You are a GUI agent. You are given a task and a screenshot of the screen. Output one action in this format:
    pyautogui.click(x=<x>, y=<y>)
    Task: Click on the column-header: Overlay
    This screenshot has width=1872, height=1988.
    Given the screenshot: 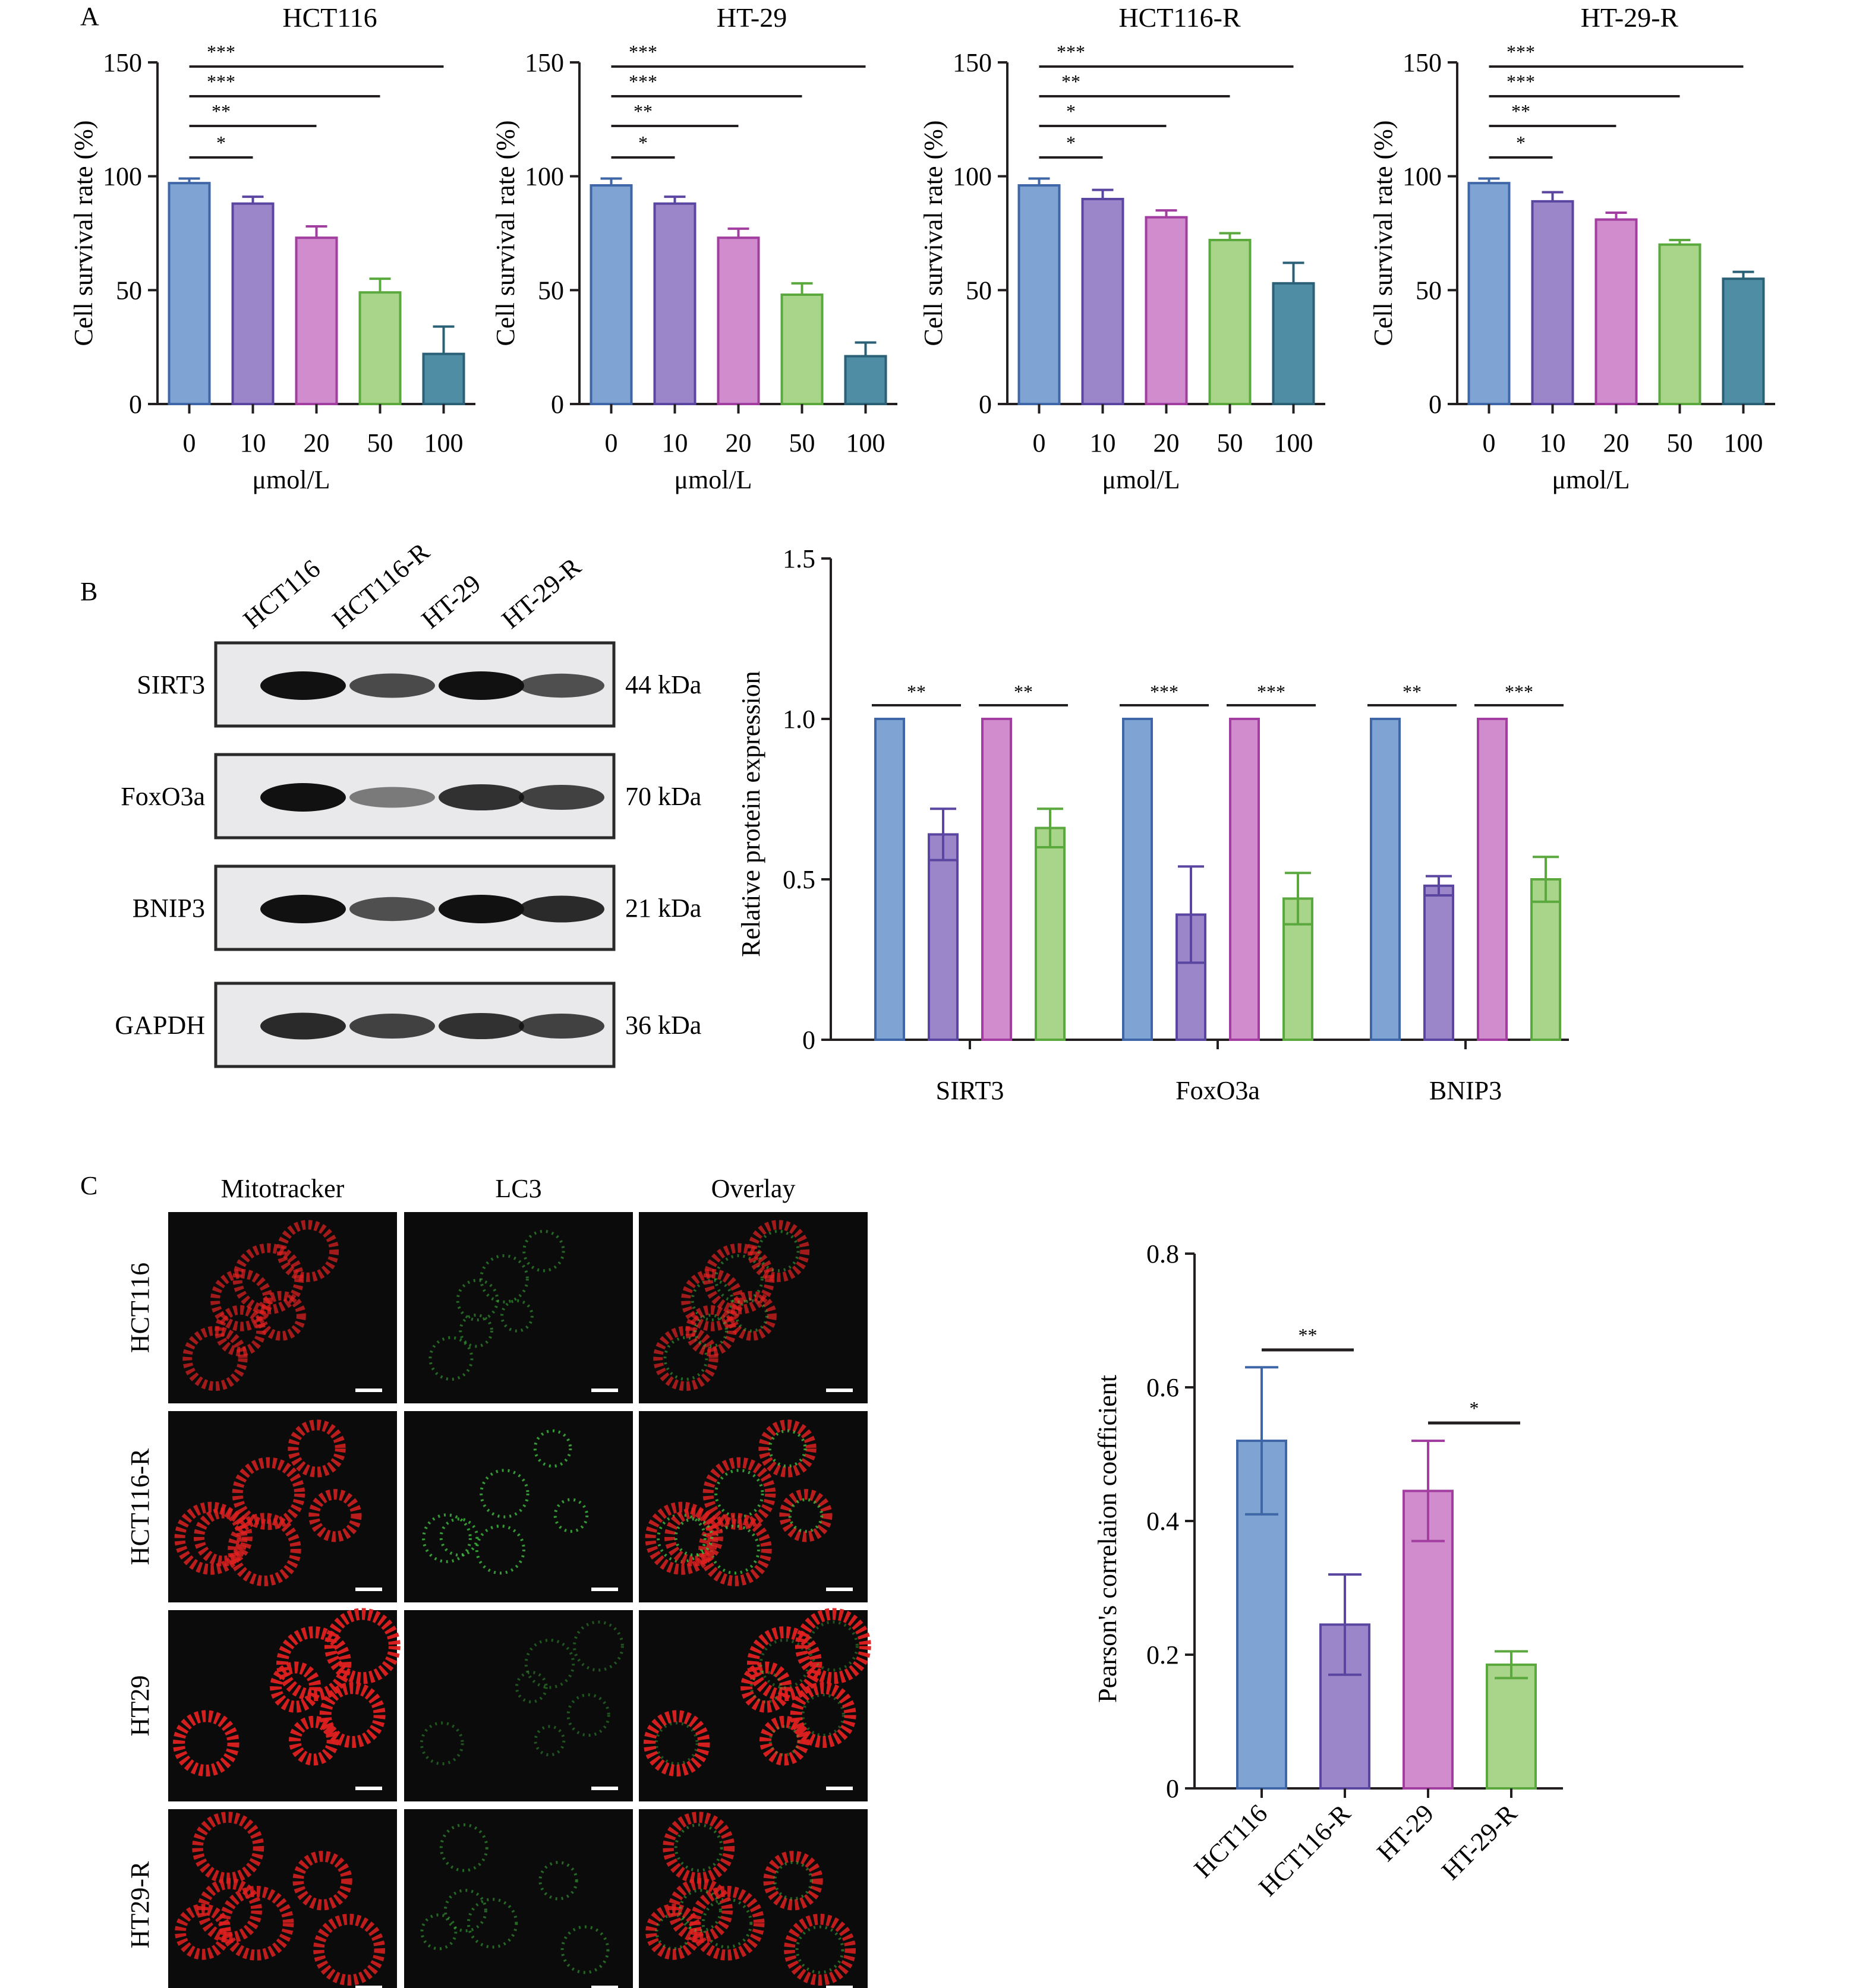 What is the action you would take?
    pyautogui.click(x=753, y=1188)
    